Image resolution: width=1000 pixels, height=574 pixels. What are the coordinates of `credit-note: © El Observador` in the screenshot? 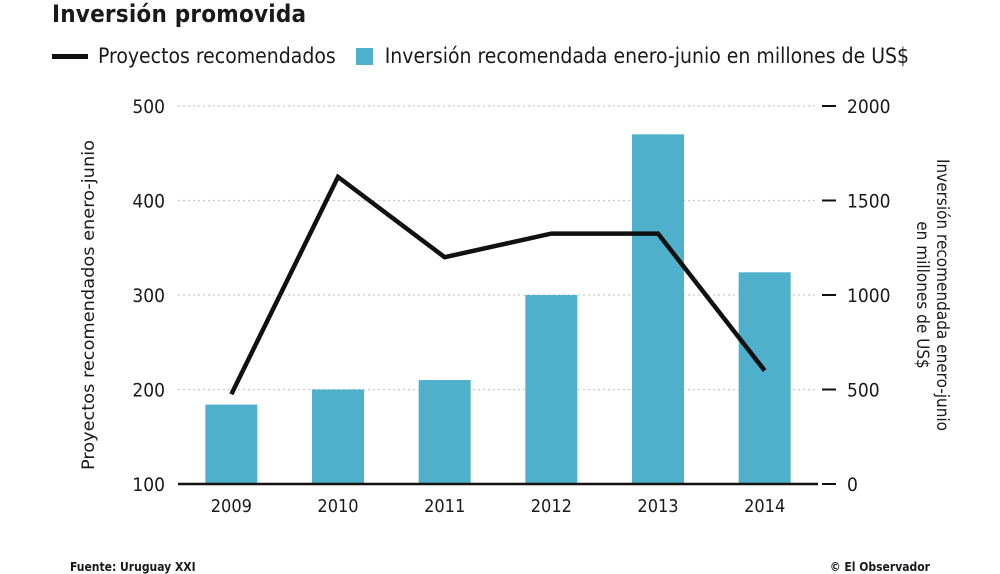 It's located at (879, 567).